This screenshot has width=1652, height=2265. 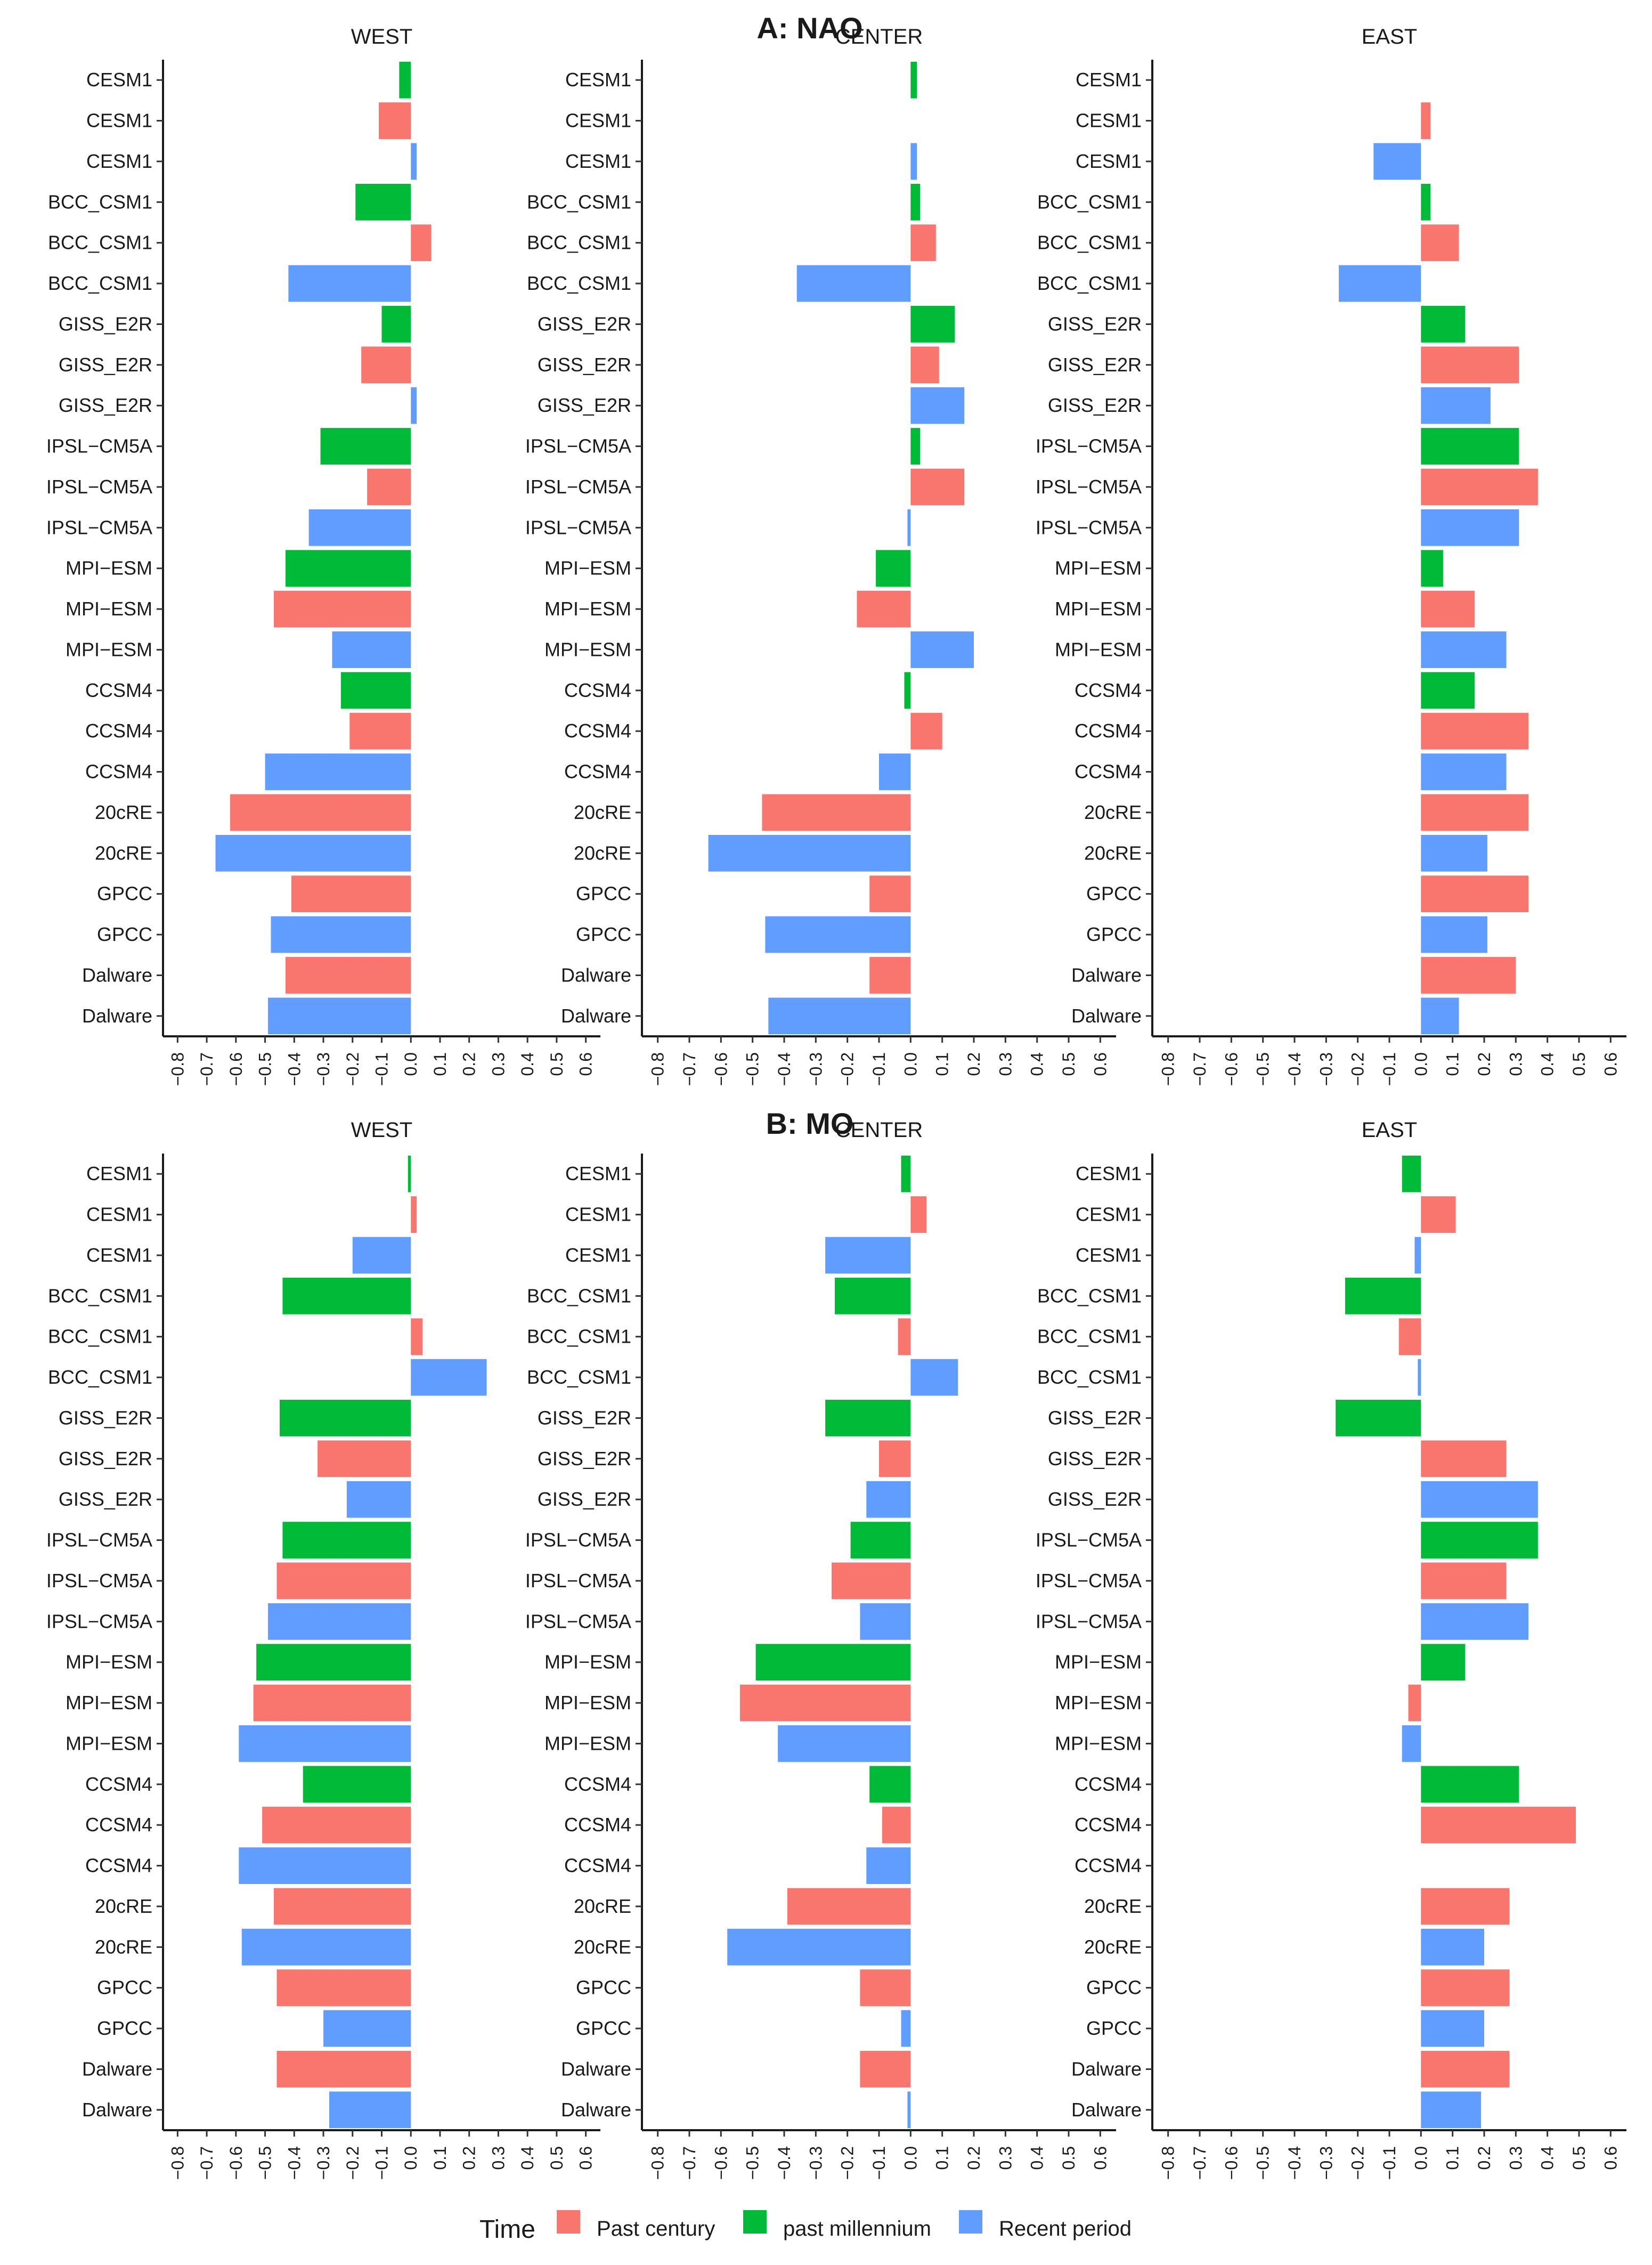 What do you see at coordinates (810, 1123) in the screenshot?
I see `panel-title: B: MO` at bounding box center [810, 1123].